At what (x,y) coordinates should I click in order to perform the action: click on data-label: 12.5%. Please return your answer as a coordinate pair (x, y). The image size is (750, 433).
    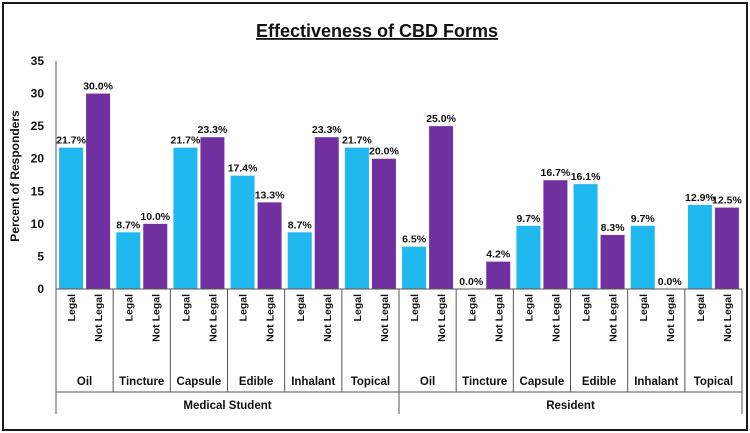
    Looking at the image, I should click on (727, 201).